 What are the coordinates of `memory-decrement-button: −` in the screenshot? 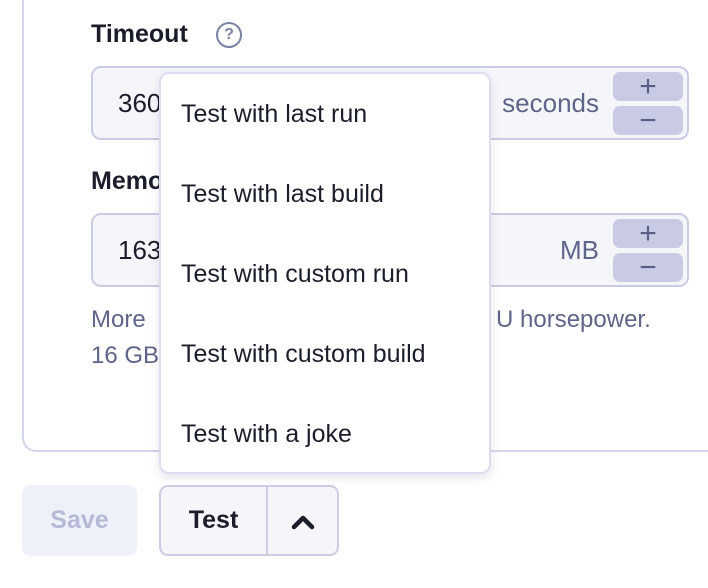 It's located at (648, 268).